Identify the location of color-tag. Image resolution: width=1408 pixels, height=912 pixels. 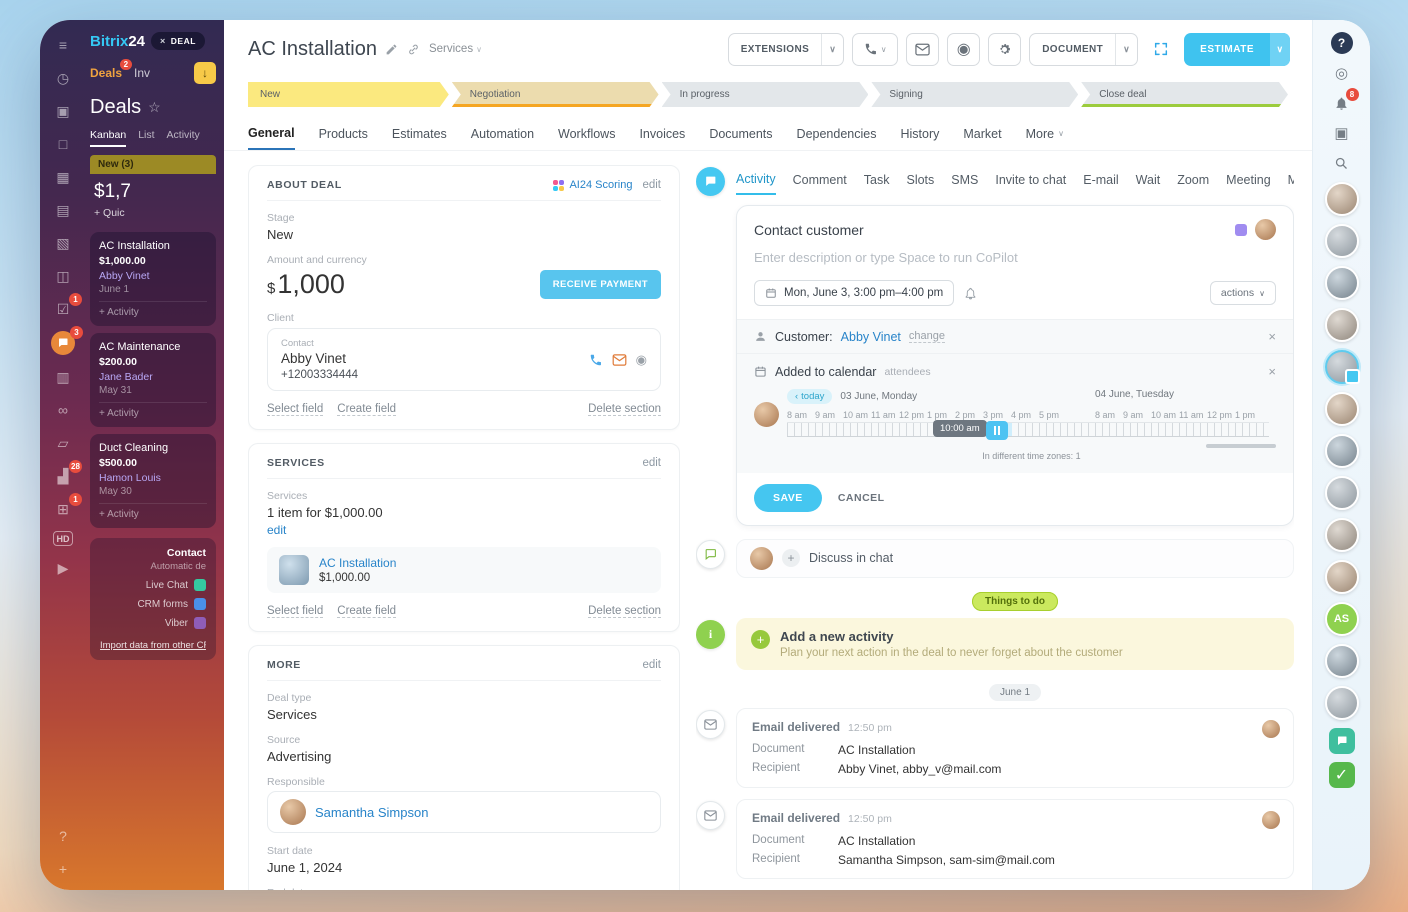
(1241, 229).